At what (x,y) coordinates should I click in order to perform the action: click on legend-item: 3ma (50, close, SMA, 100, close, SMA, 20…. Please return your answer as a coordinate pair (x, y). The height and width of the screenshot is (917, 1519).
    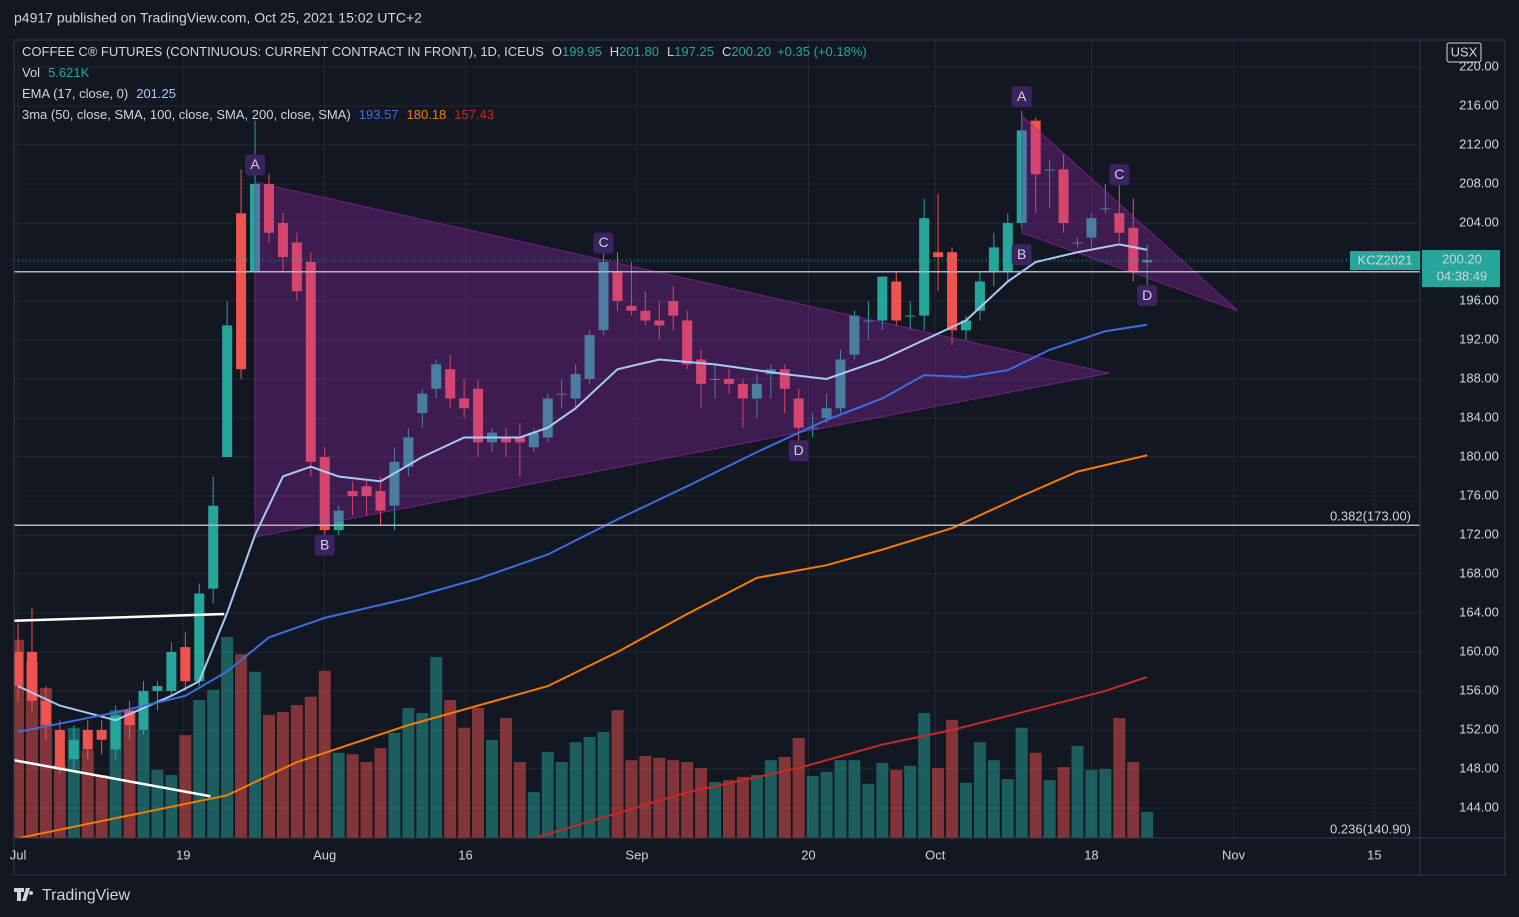
    Looking at the image, I should click on (186, 114).